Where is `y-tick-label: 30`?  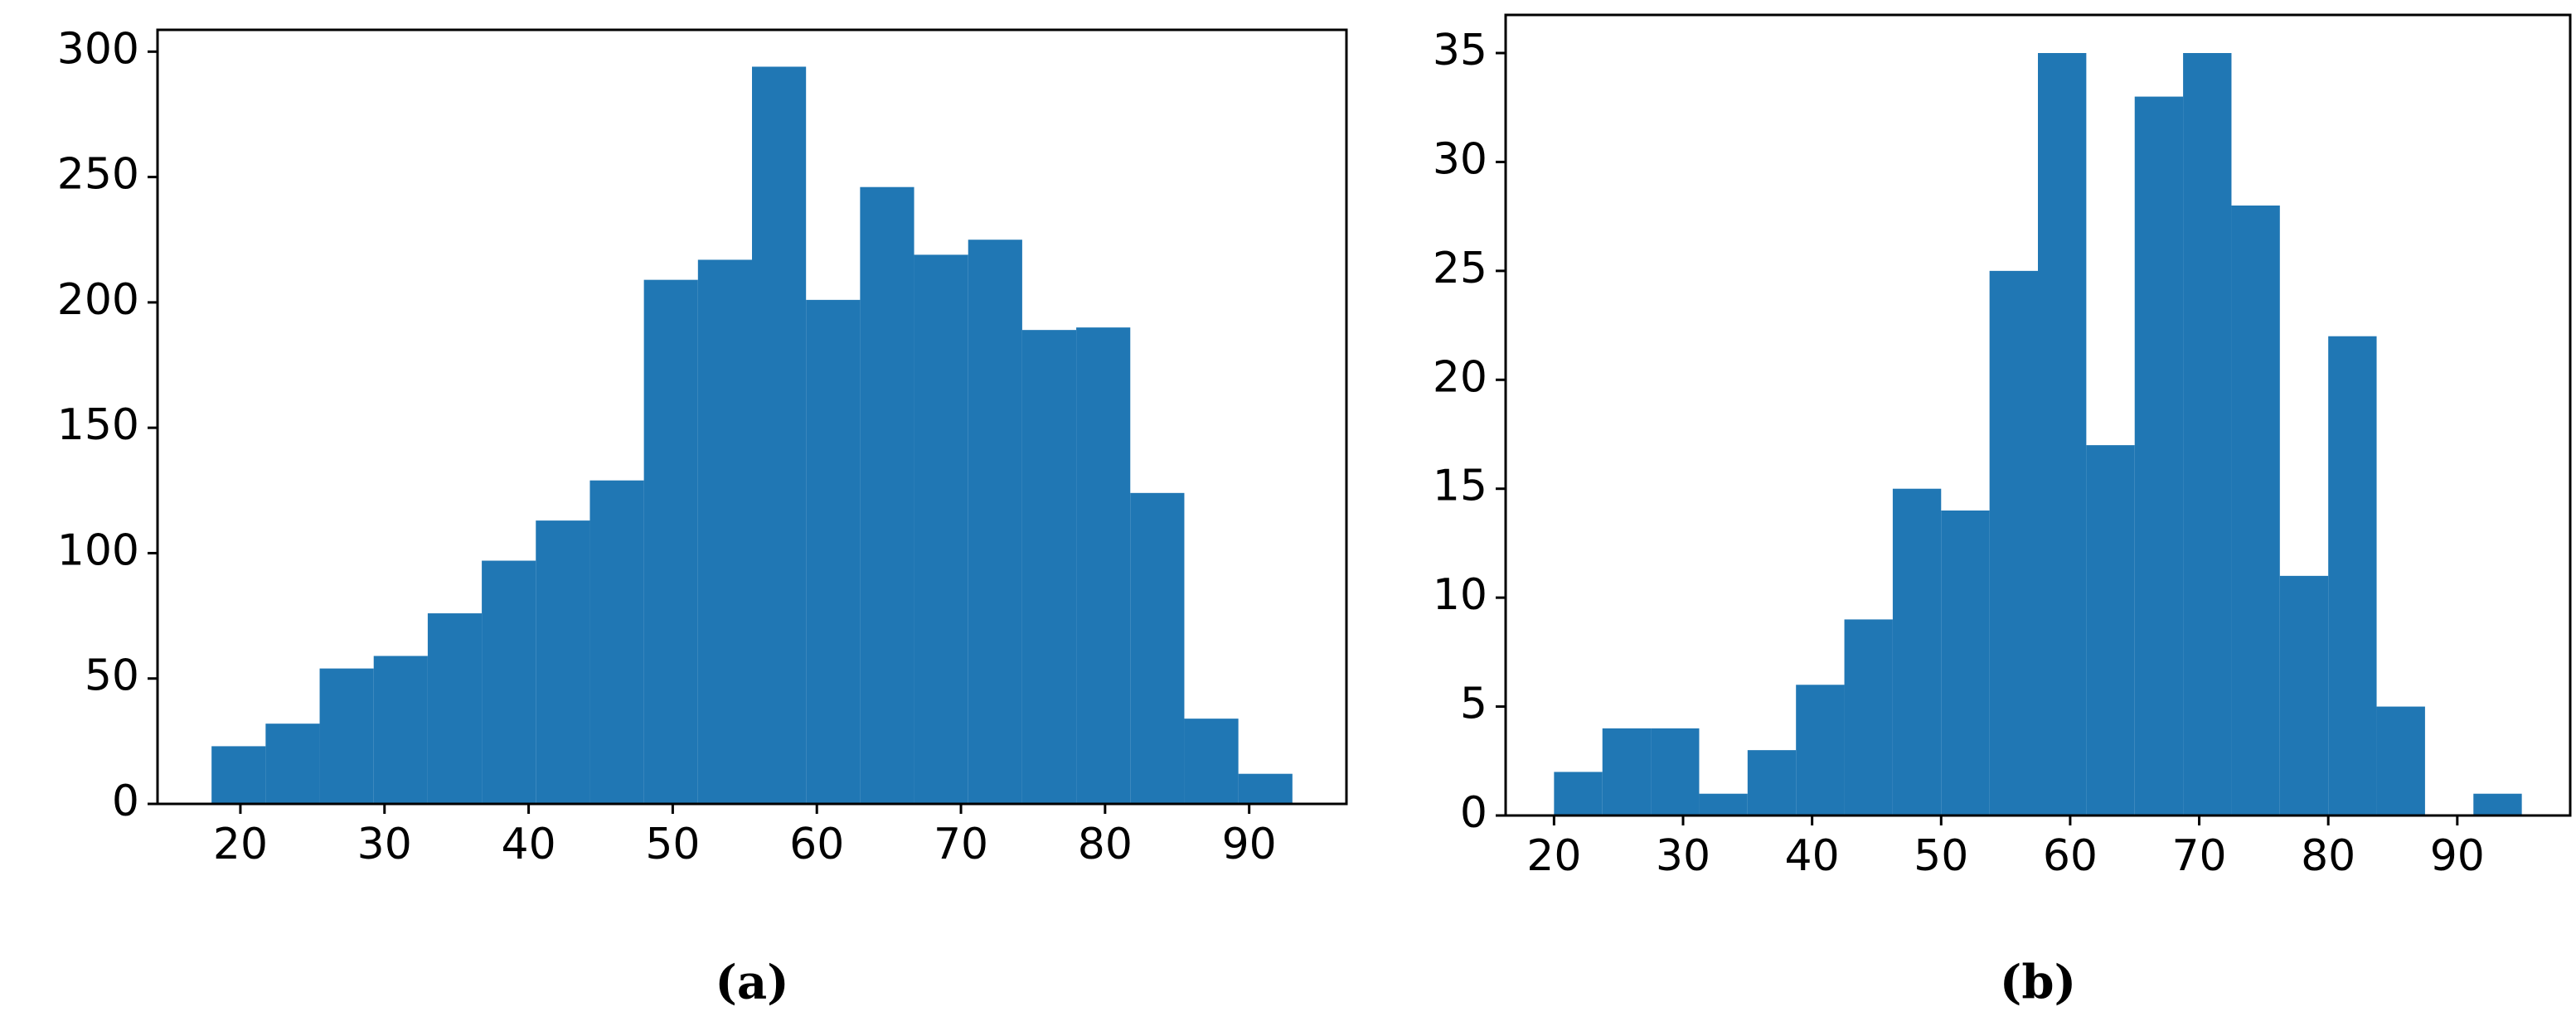
y-tick-label: 30 is located at coordinates (1460, 159).